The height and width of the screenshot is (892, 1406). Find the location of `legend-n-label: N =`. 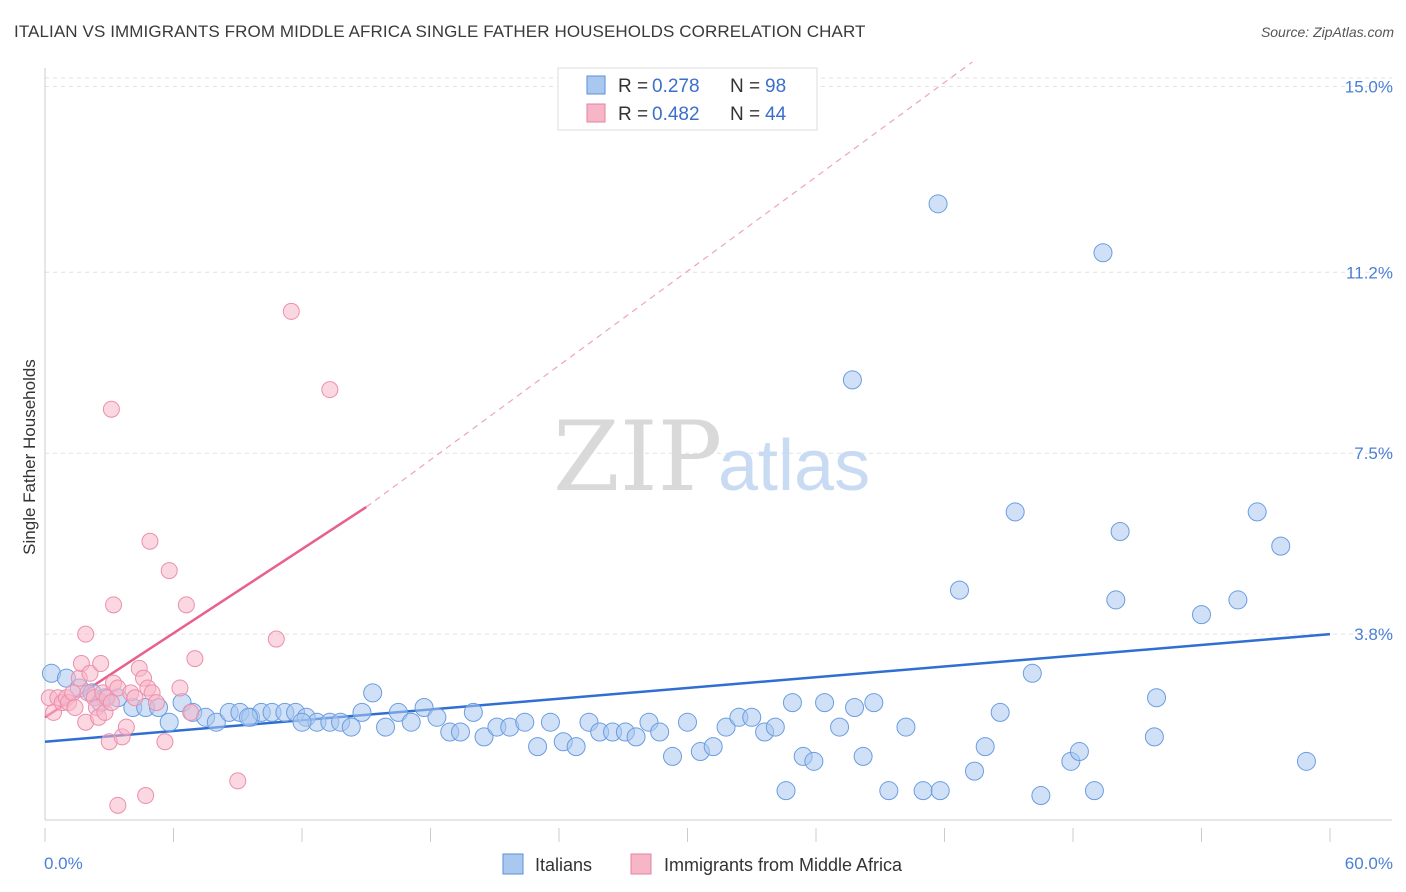

legend-n-label: N = is located at coordinates (745, 114).